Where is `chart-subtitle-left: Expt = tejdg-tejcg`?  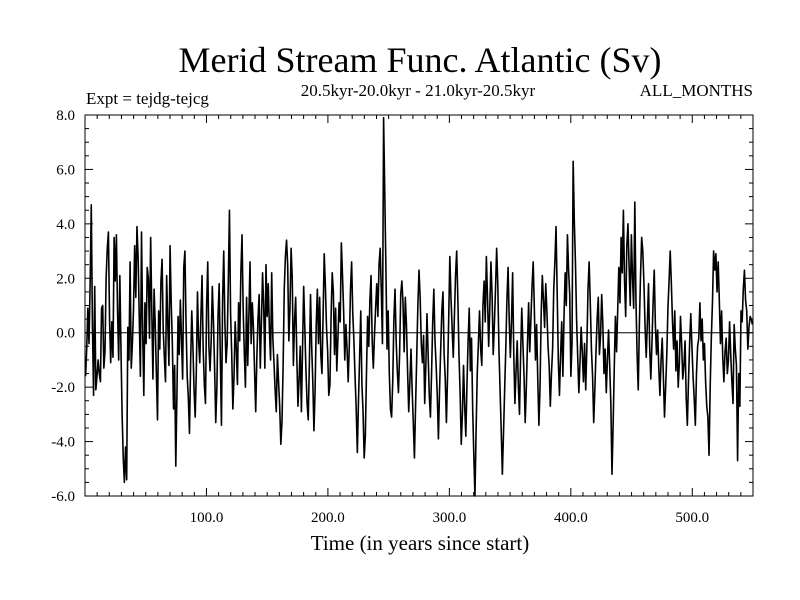 chart-subtitle-left: Expt = tejdg-tejcg is located at coordinates (147, 98).